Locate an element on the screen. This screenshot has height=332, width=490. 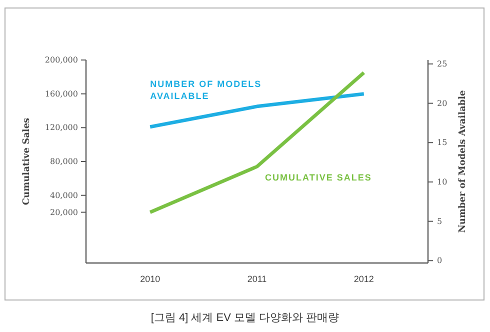
x-tick-label: 2010 is located at coordinates (150, 279).